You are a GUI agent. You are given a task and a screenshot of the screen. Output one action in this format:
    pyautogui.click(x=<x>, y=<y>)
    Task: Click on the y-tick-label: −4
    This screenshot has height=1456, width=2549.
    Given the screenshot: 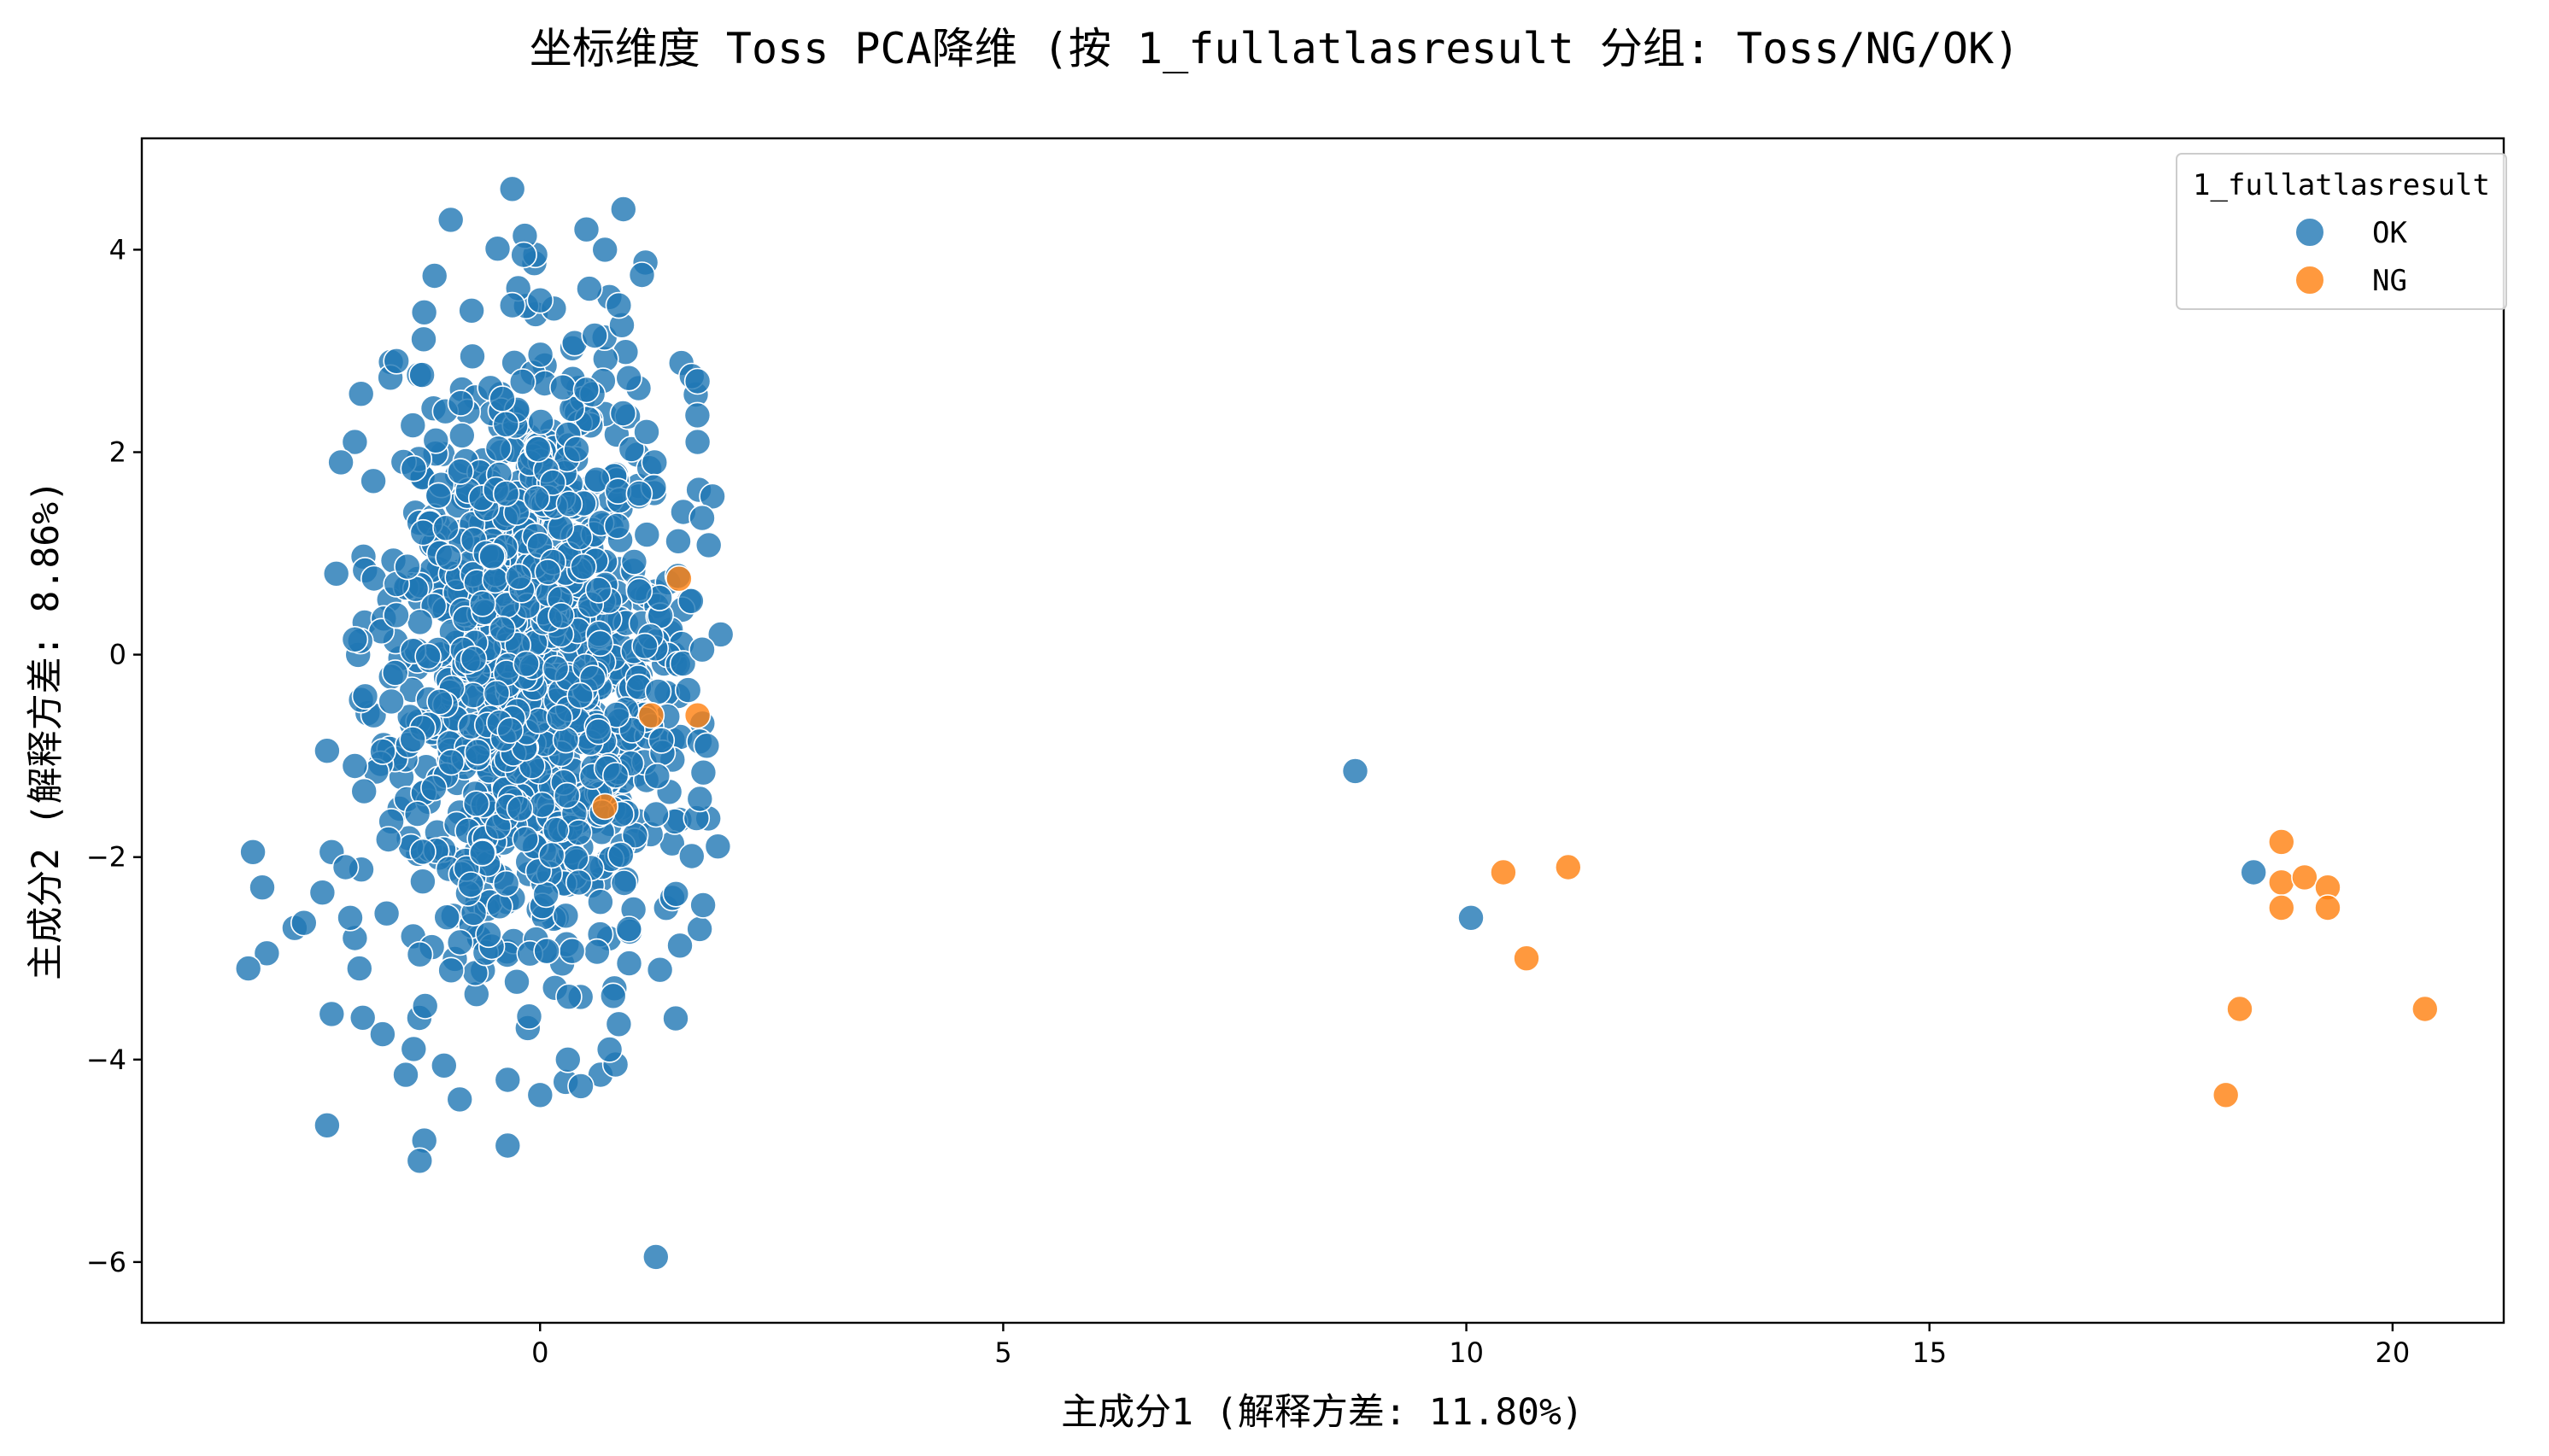 What is the action you would take?
    pyautogui.click(x=106, y=1060)
    